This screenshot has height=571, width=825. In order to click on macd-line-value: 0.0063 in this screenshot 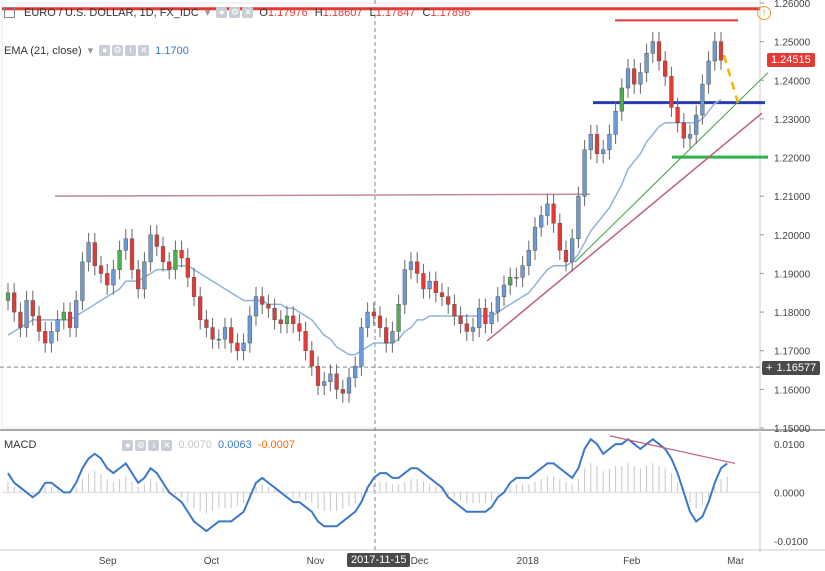, I will do `click(235, 445)`.